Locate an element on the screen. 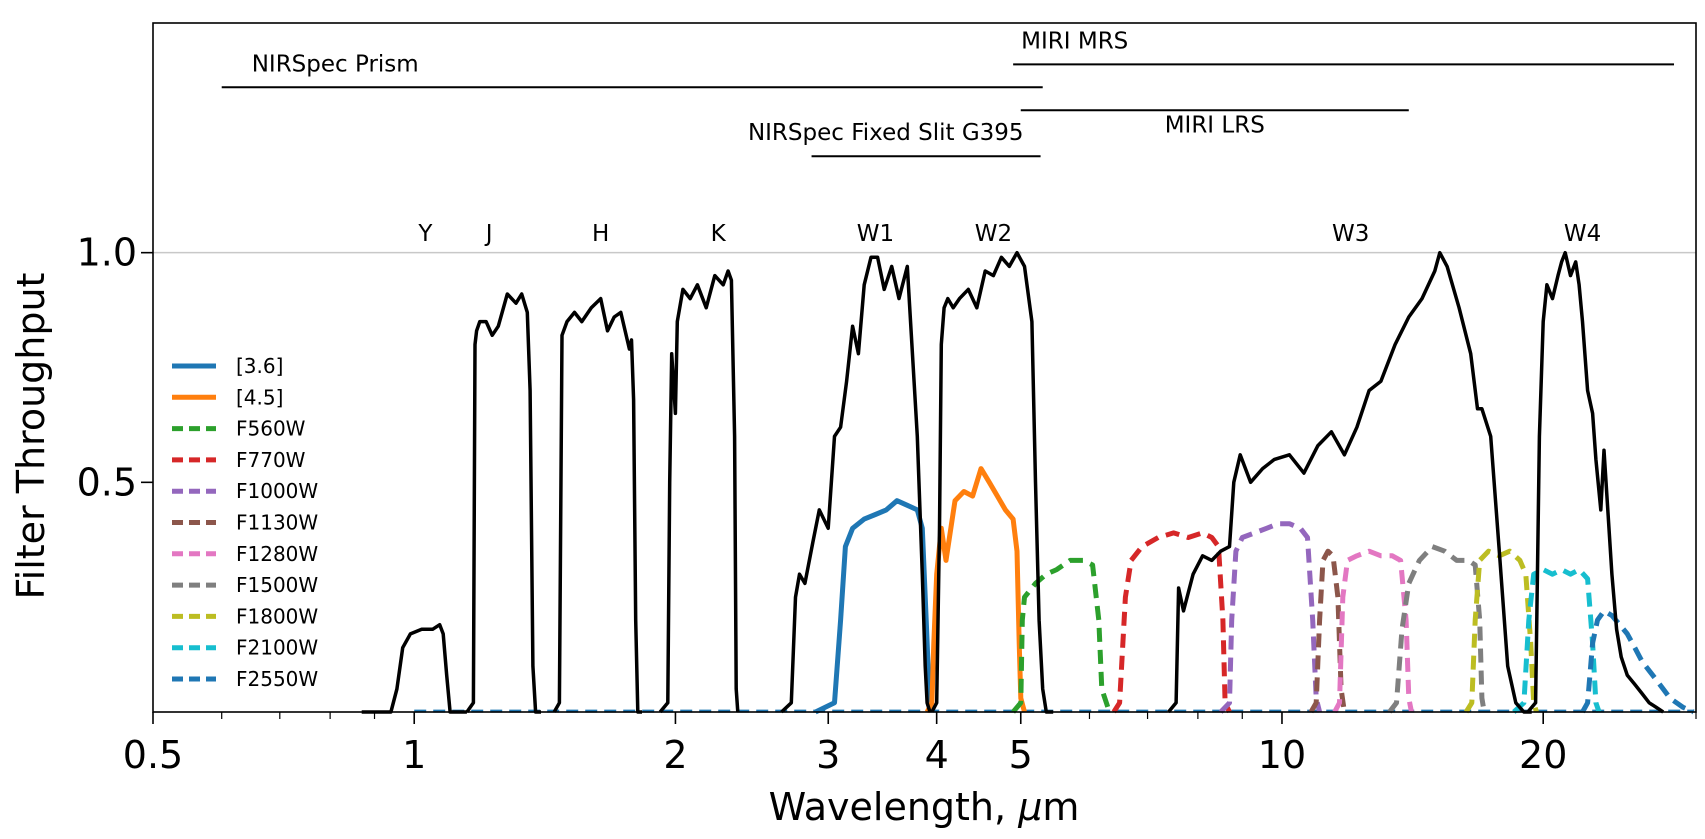 Image resolution: width=1705 pixels, height=839 pixels. y-tick-label-0: 0.5 is located at coordinates (107, 482).